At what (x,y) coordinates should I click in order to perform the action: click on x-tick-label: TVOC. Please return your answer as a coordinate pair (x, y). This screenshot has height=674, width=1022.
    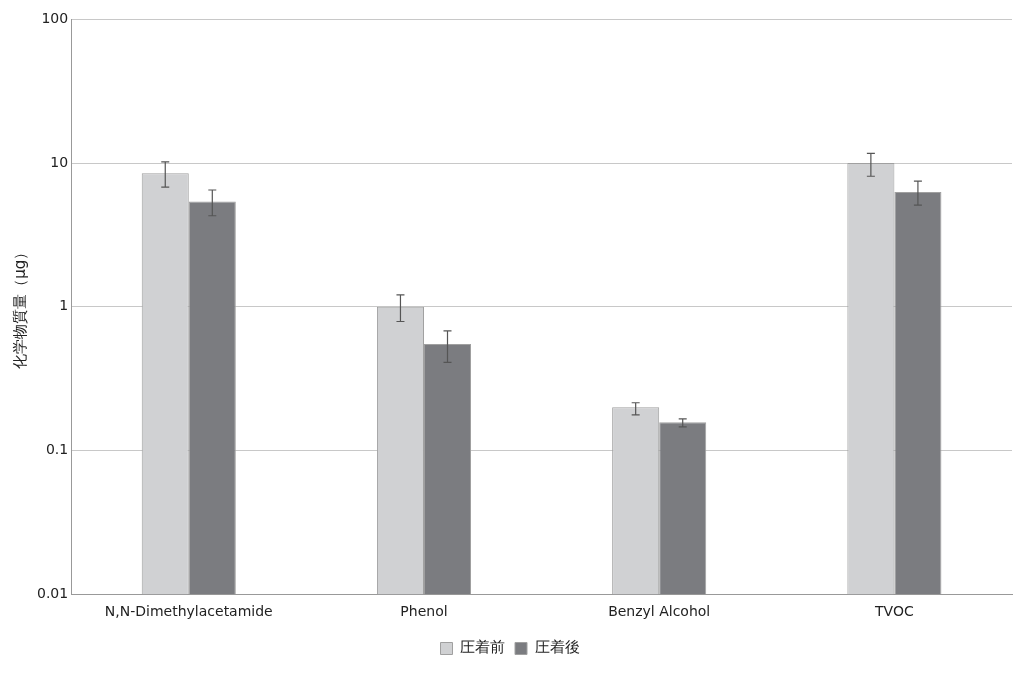
    Looking at the image, I should click on (894, 611).